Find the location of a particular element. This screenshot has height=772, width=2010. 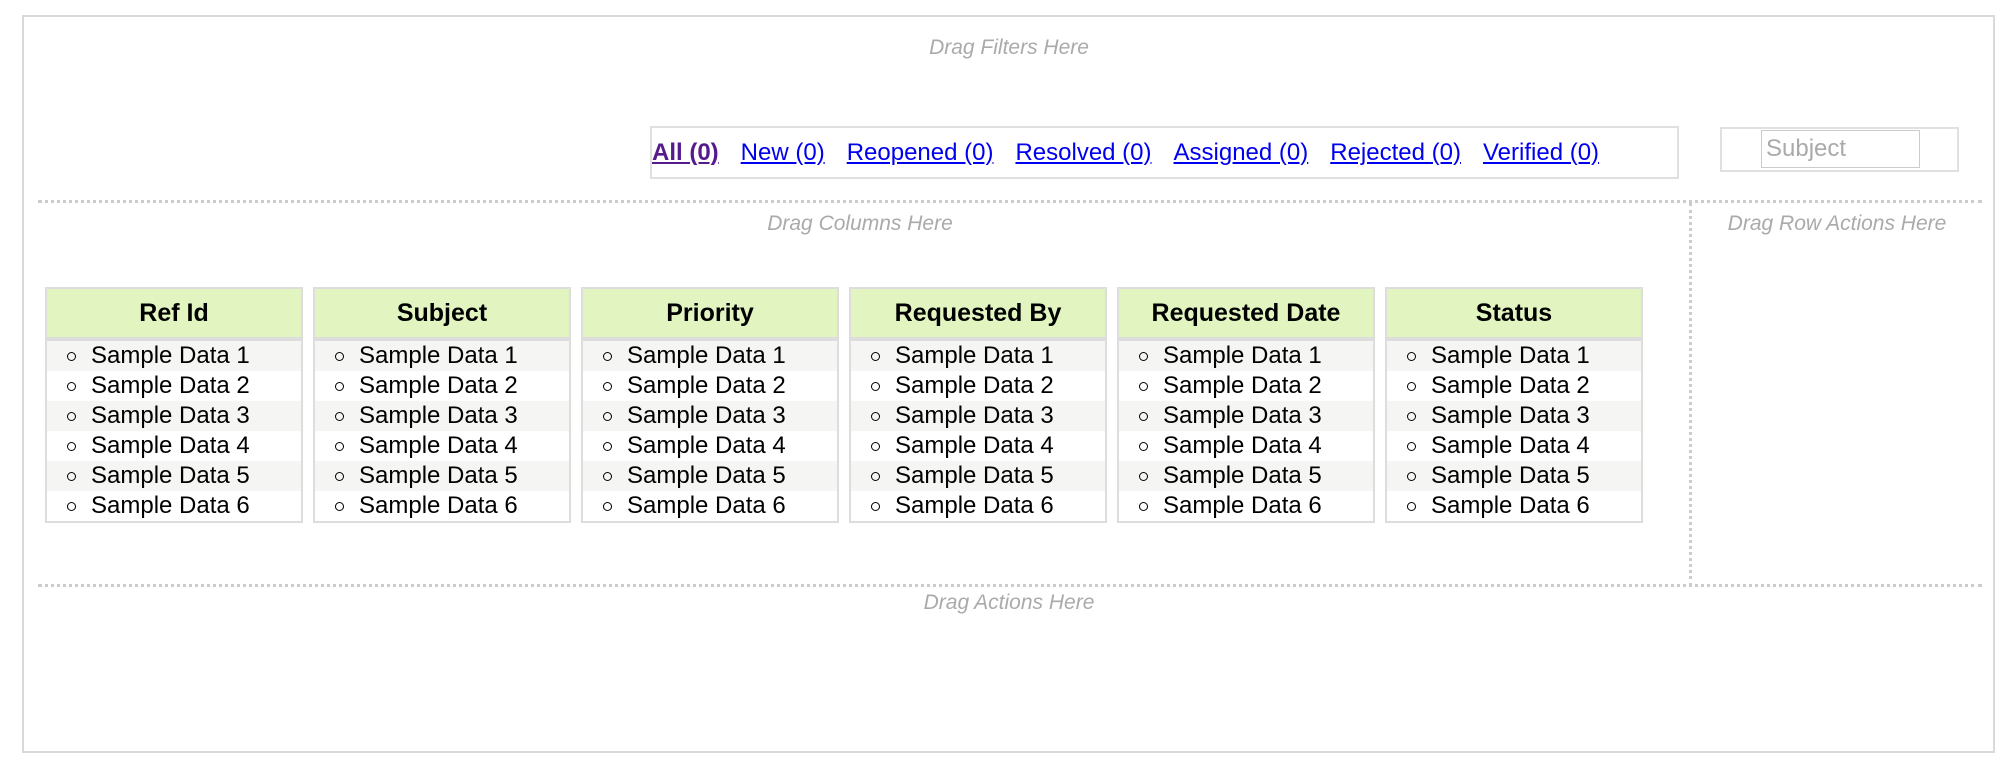

filter-tab-assigned: Assigned (0) is located at coordinates (1241, 152).